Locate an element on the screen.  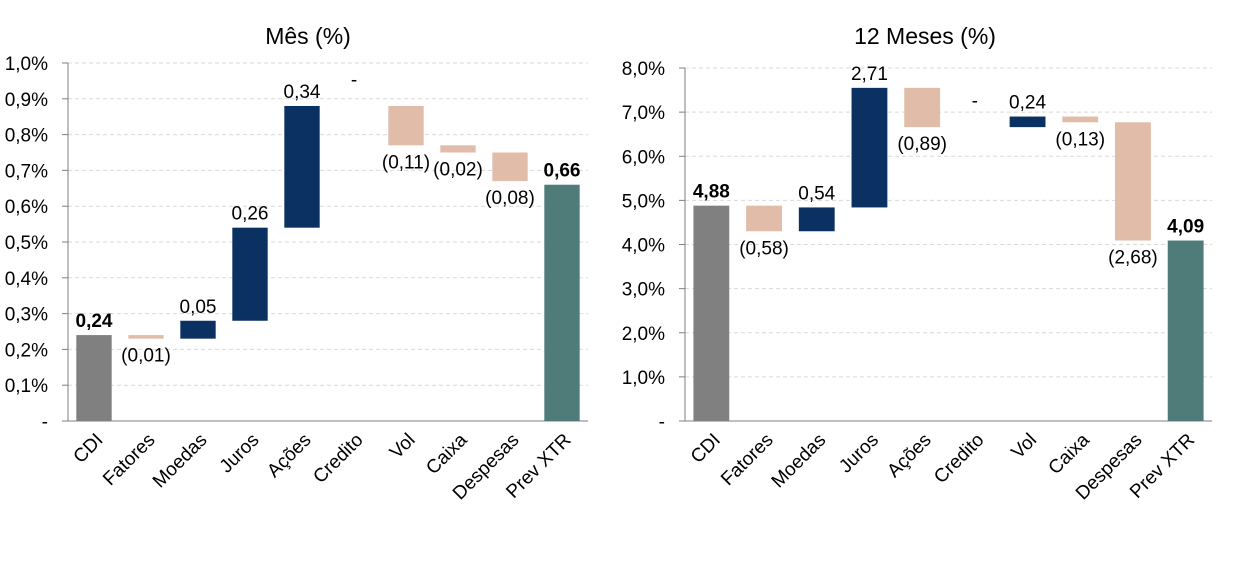
data-label: 0,26 is located at coordinates (250, 214).